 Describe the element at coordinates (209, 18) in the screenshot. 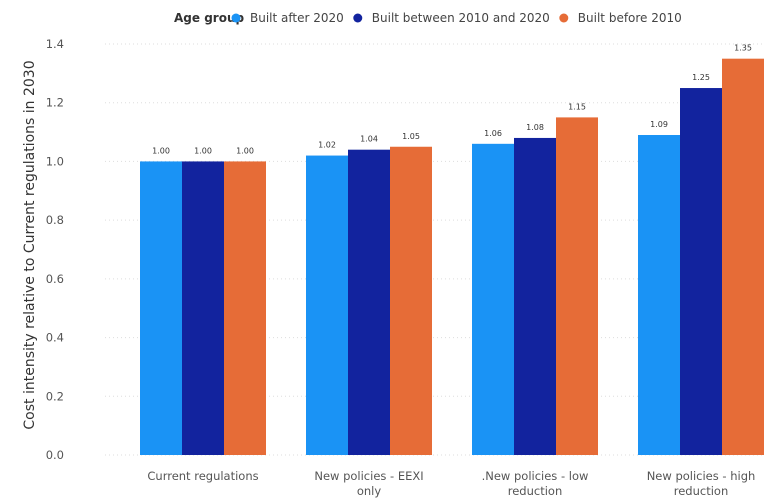

I see `legend-title: Age group` at that location.